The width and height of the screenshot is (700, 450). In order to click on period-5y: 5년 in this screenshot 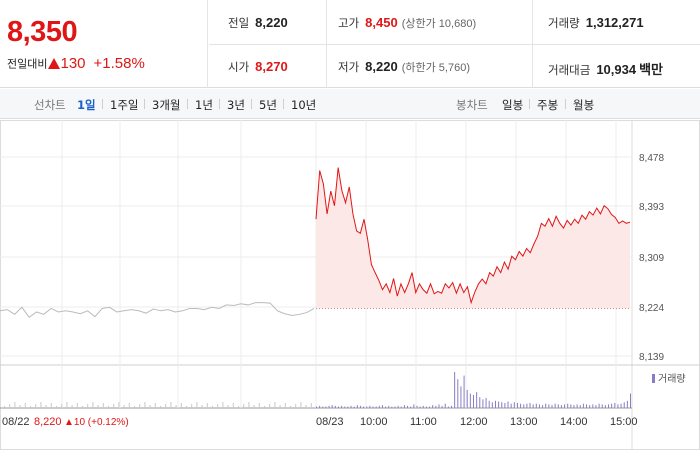, I will do `click(268, 105)`.